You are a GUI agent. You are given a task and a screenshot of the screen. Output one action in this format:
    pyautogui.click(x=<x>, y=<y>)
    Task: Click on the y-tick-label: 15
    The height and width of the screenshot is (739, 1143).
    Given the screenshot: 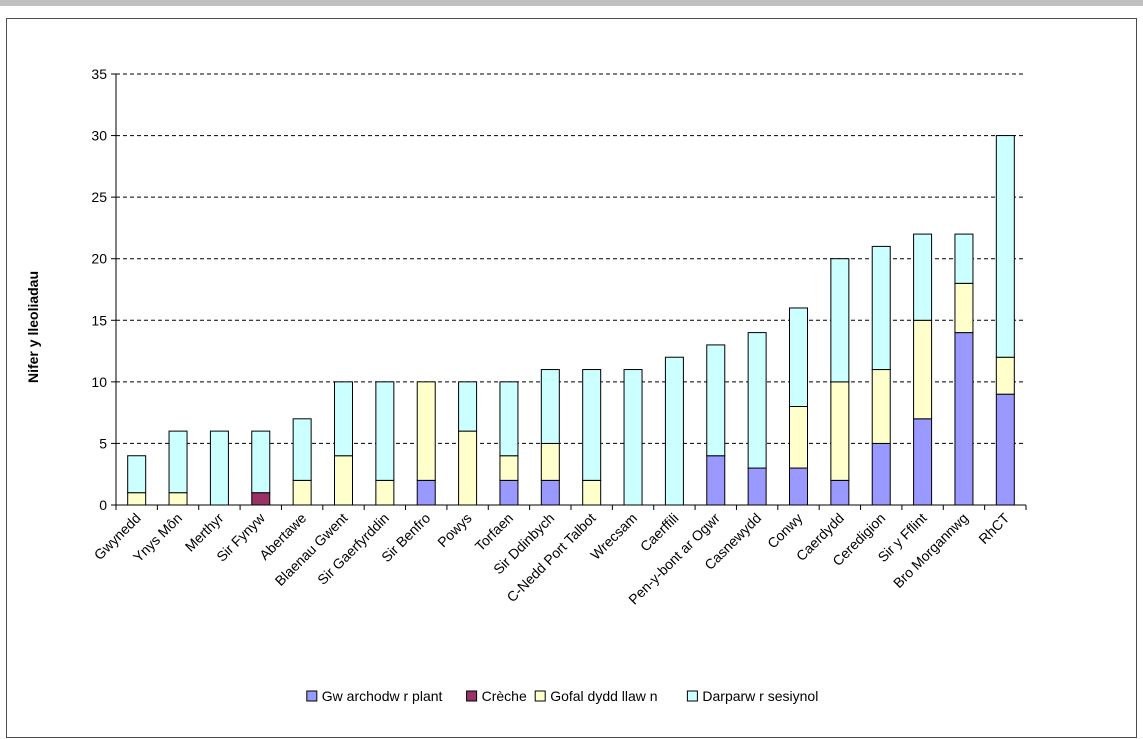 What is the action you would take?
    pyautogui.click(x=99, y=320)
    